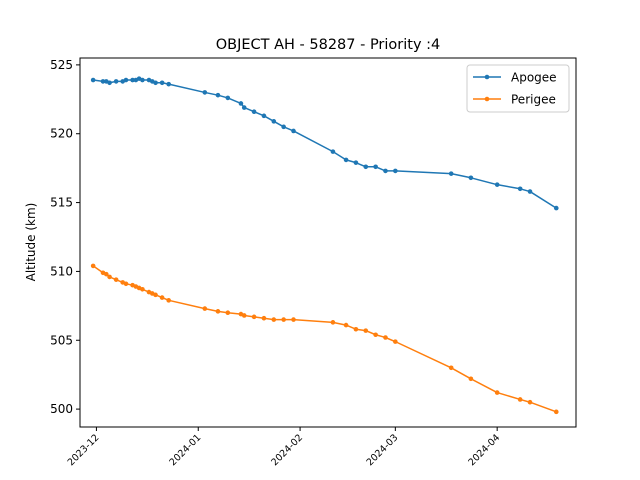 This screenshot has height=480, width=640. What do you see at coordinates (61, 65) in the screenshot?
I see `y-tick-label: 525` at bounding box center [61, 65].